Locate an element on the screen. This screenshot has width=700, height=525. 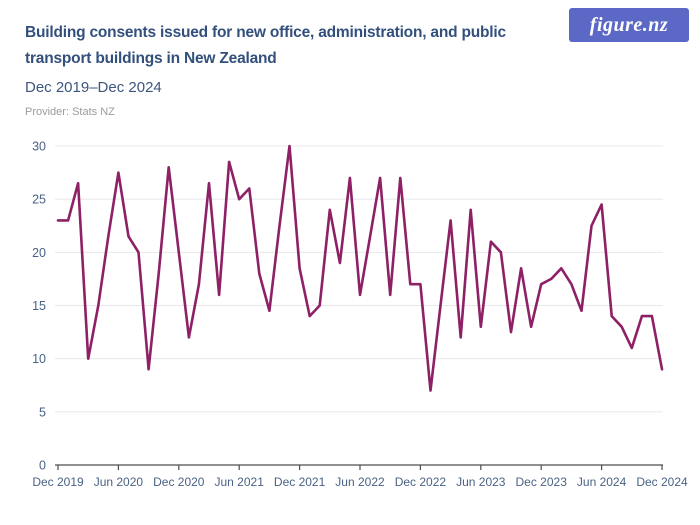
y-tick-label: 15 is located at coordinates (39, 306).